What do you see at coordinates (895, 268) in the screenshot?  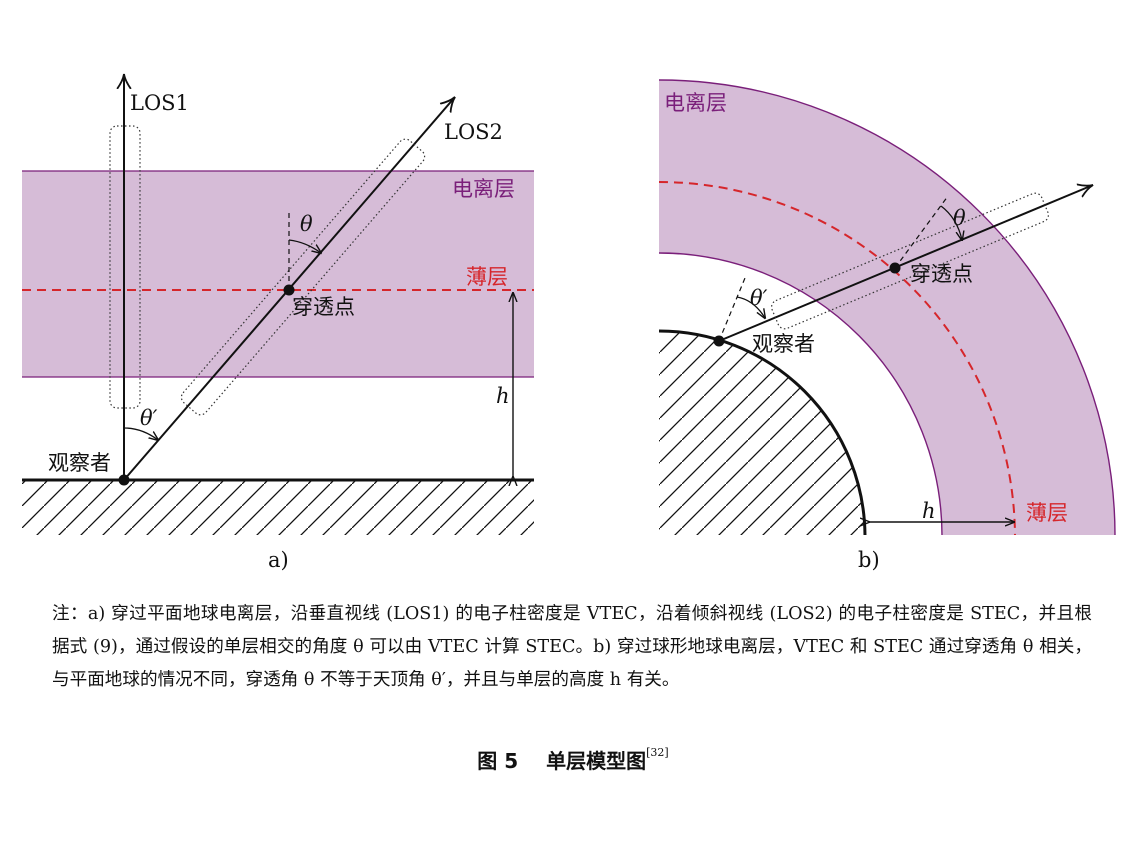 I see `pierce-point-dot-b` at bounding box center [895, 268].